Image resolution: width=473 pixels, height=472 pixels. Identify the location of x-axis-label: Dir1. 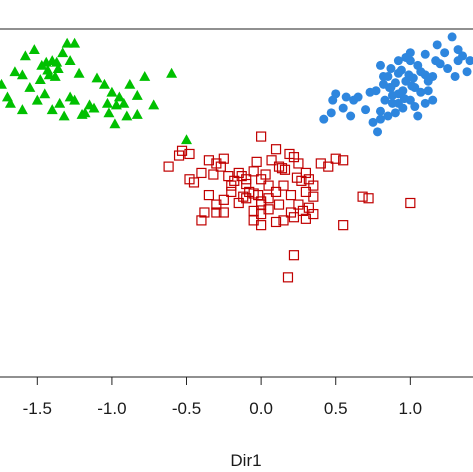
(245, 460).